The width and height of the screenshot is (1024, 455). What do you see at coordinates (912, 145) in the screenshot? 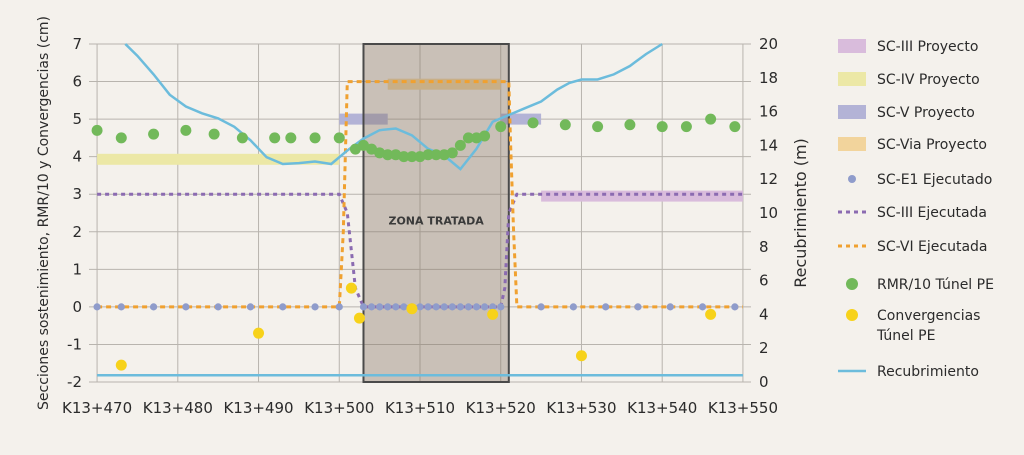
I see `legend-item: SC-Via Proyecto` at bounding box center [912, 145].